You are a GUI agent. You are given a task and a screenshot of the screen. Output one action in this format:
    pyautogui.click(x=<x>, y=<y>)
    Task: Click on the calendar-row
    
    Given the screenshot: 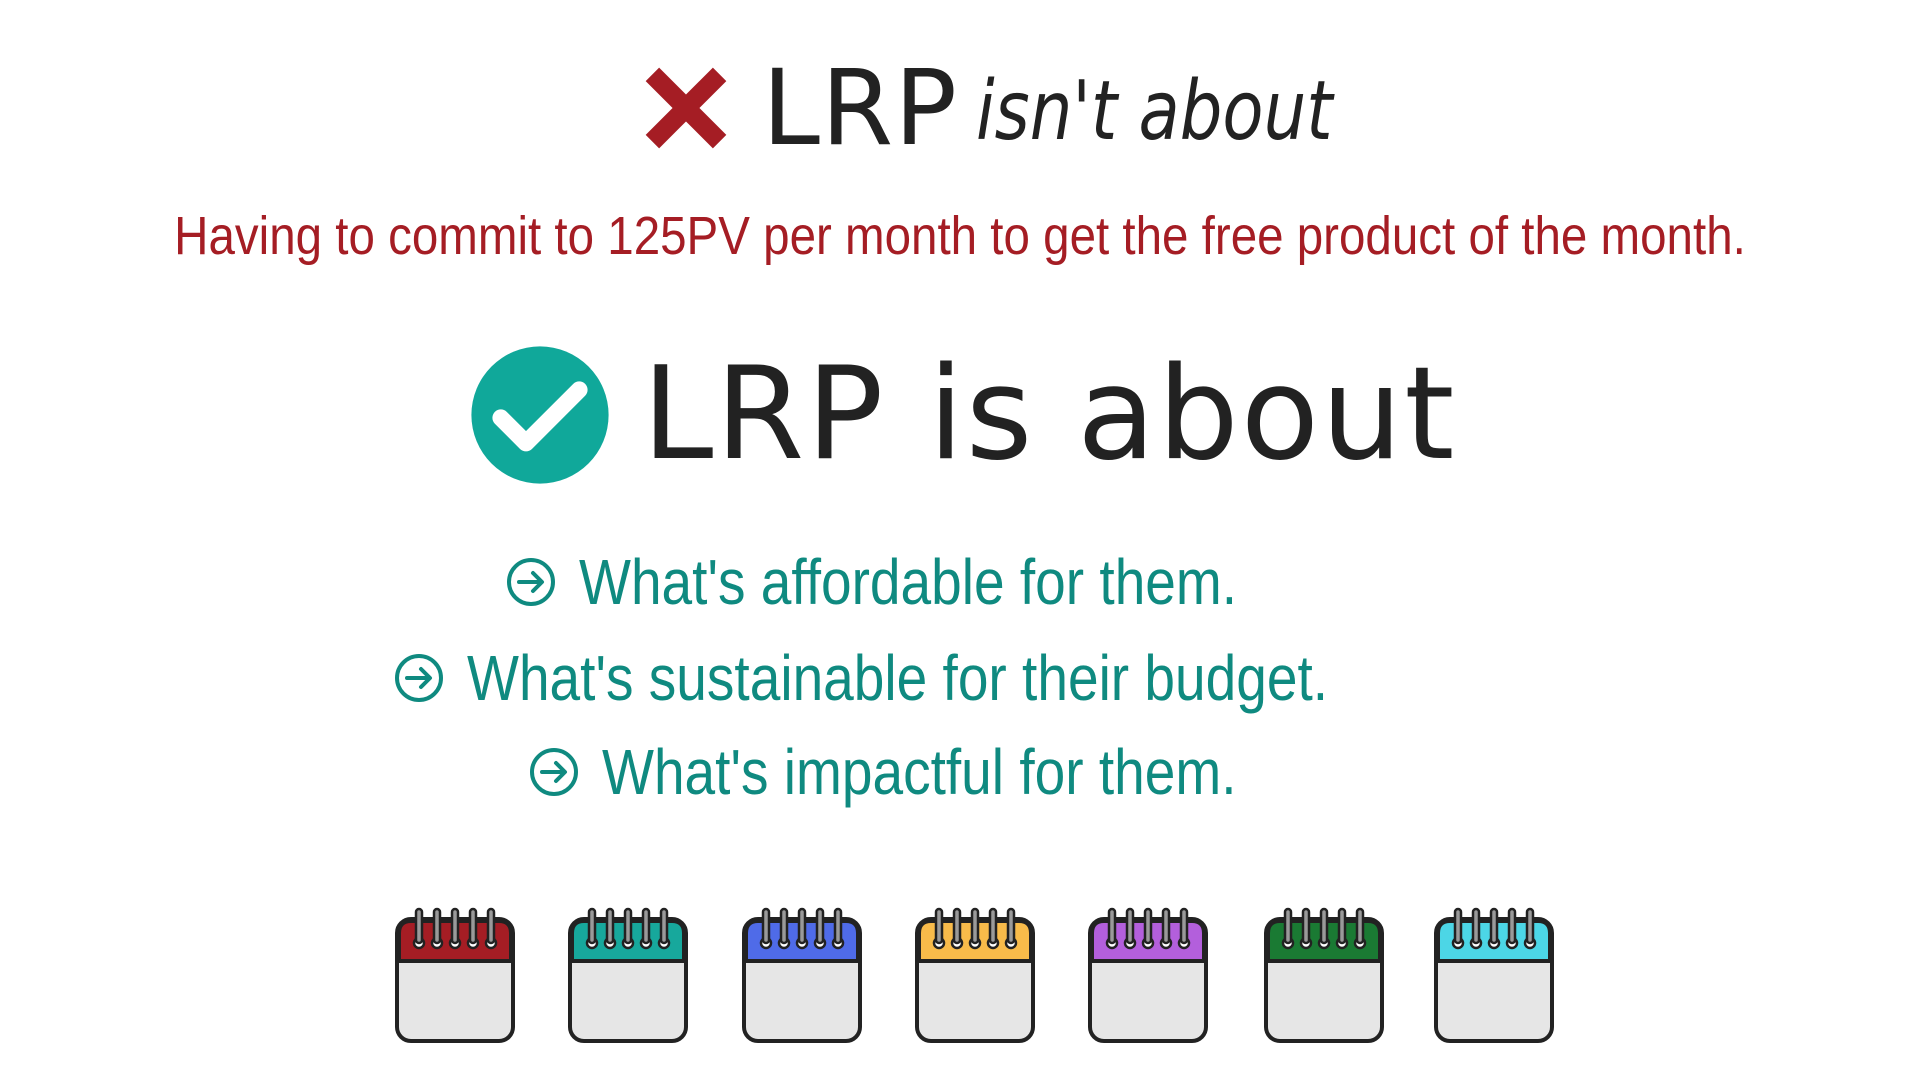 What is the action you would take?
    pyautogui.click(x=960, y=975)
    